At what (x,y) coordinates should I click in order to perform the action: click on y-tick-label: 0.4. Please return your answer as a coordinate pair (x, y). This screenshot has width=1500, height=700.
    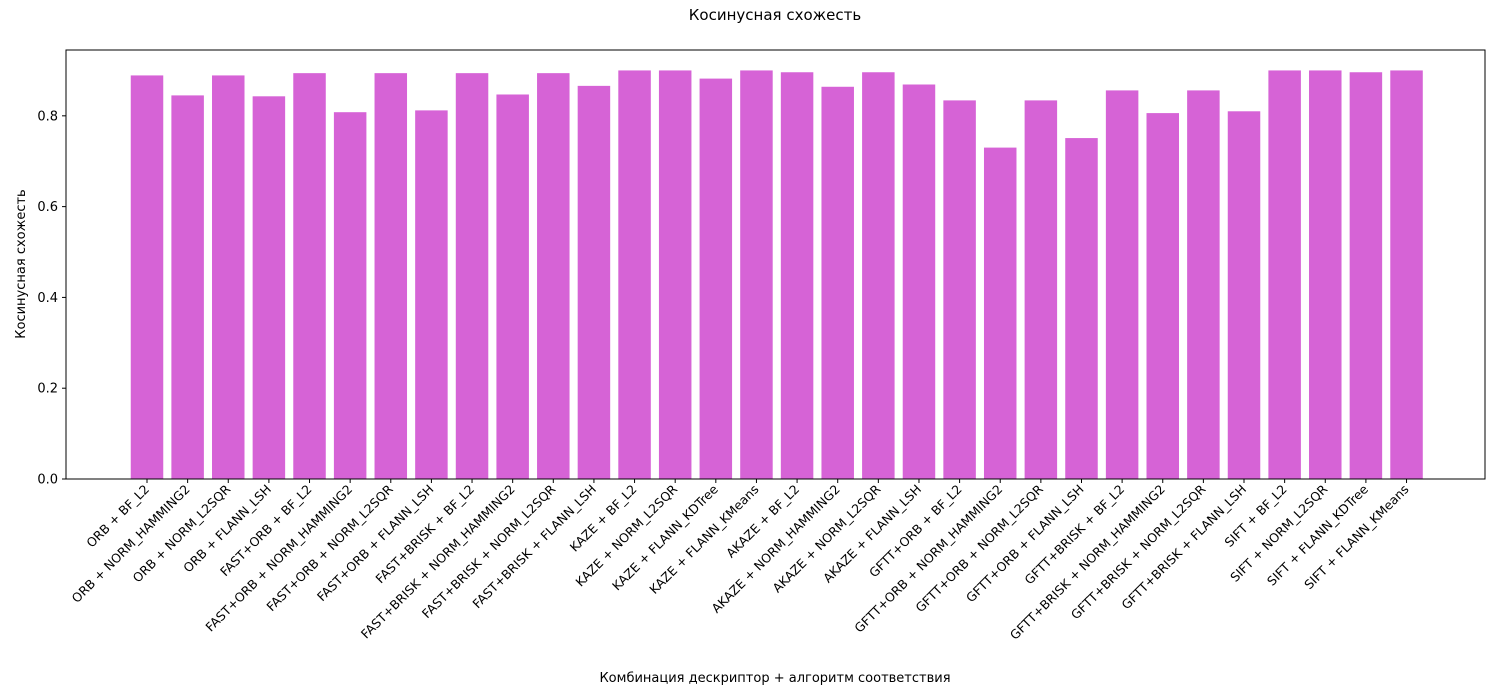
    Looking at the image, I should click on (47, 298).